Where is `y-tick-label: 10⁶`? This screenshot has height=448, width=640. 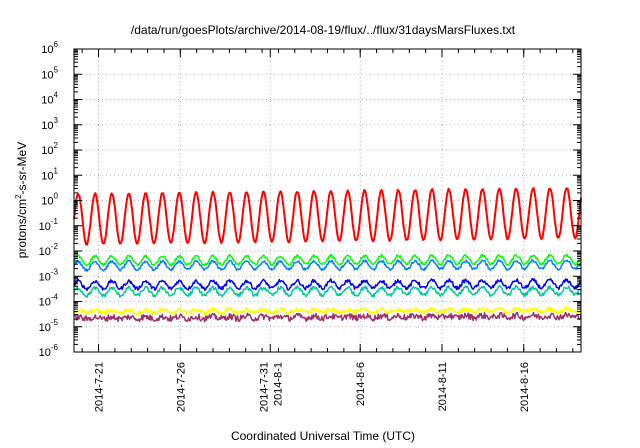
y-tick-label: 10⁶ is located at coordinates (49, 48).